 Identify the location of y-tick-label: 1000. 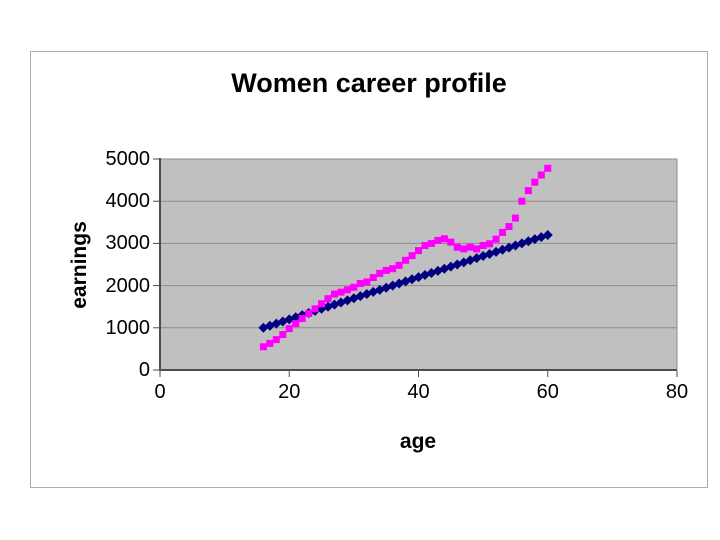
(128, 327).